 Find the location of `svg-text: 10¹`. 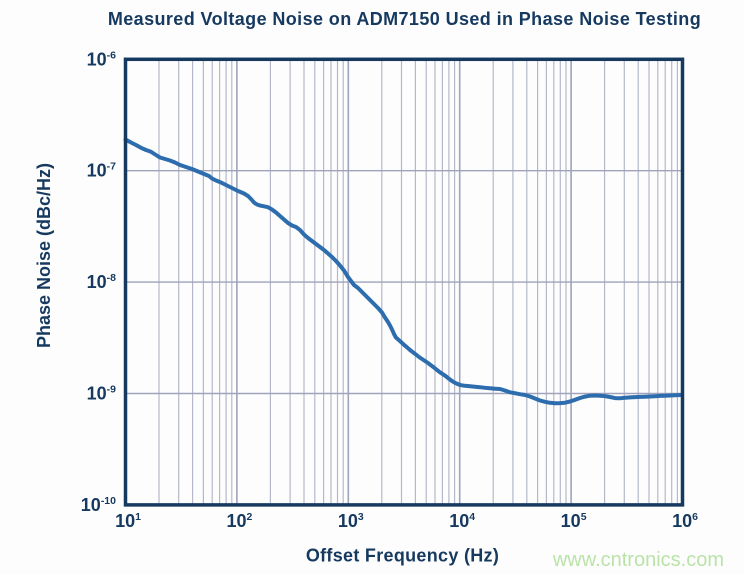

svg-text: 10¹ is located at coordinates (128, 521).